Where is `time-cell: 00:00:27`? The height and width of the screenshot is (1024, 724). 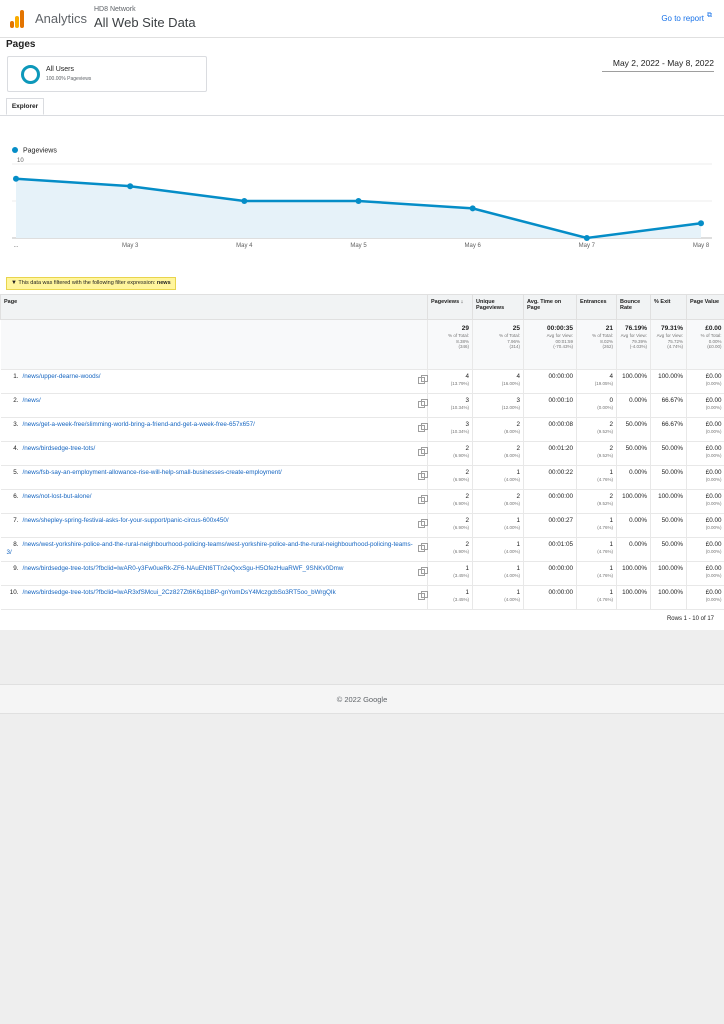
time-cell: 00:00:27 is located at coordinates (550, 525).